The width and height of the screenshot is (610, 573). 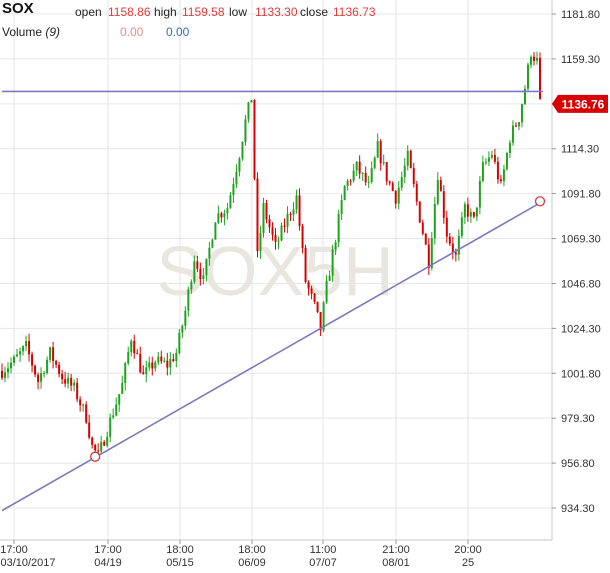 What do you see at coordinates (396, 550) in the screenshot?
I see `x-tick-time-label: 21:00` at bounding box center [396, 550].